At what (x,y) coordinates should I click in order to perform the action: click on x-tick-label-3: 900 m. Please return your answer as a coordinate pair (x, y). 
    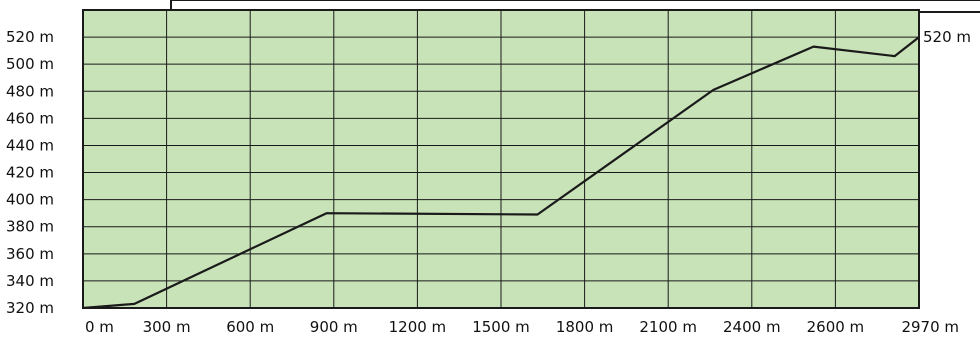
    Looking at the image, I should click on (334, 327).